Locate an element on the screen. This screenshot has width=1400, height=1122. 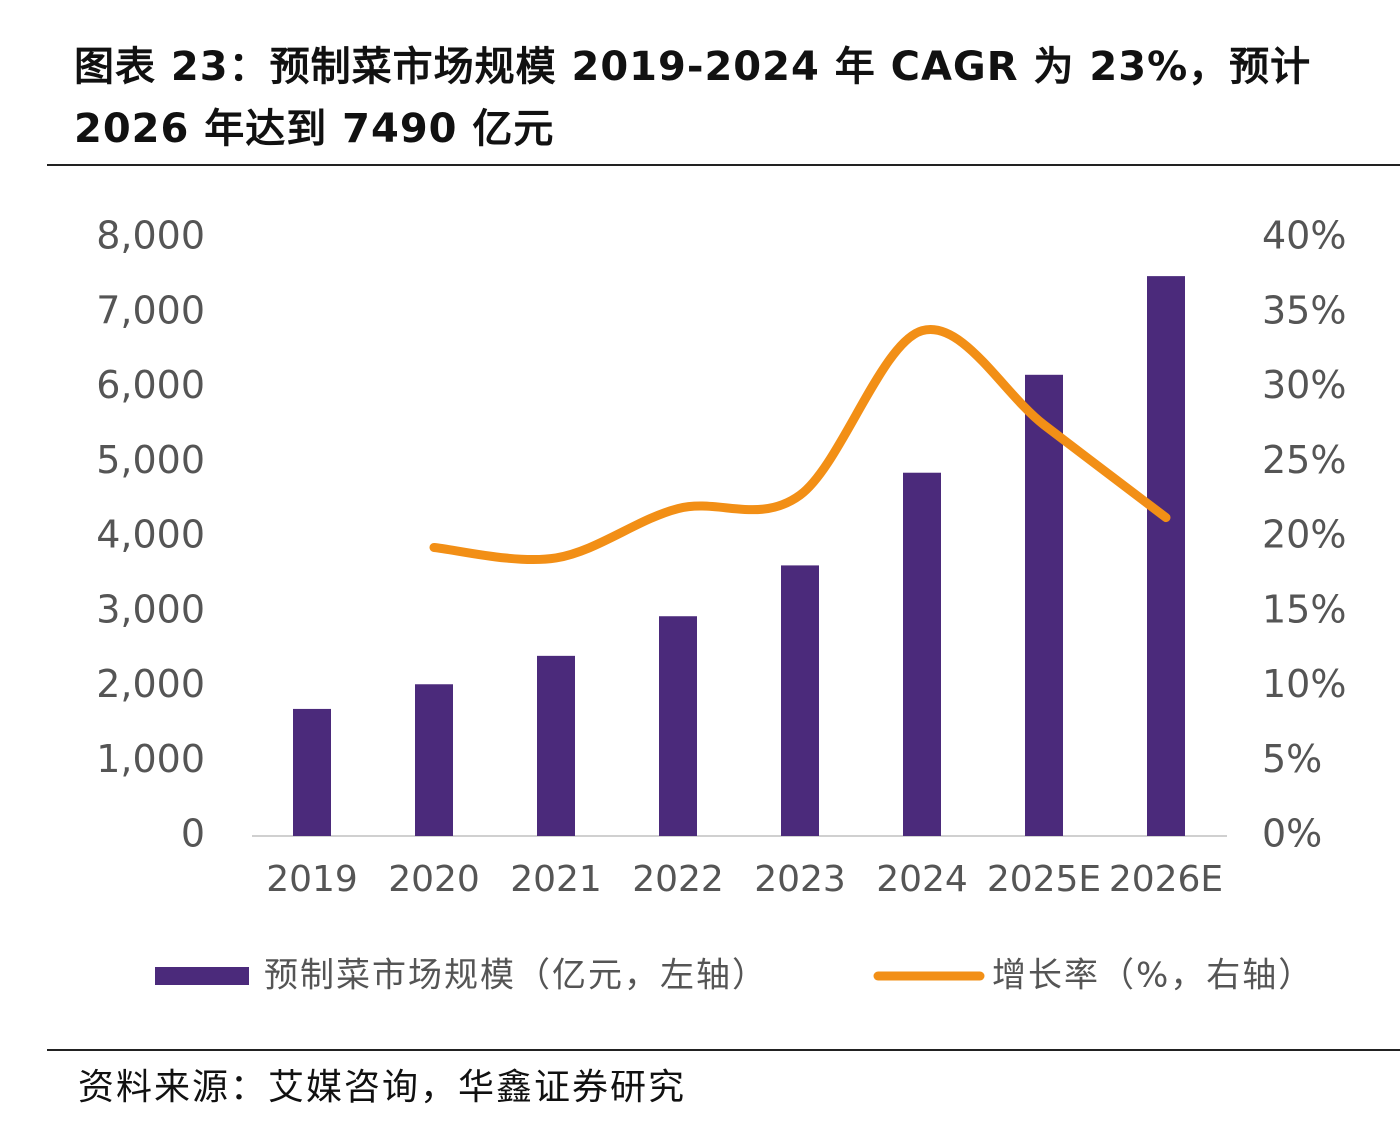
x-tick-label: 2025E is located at coordinates (1044, 879).